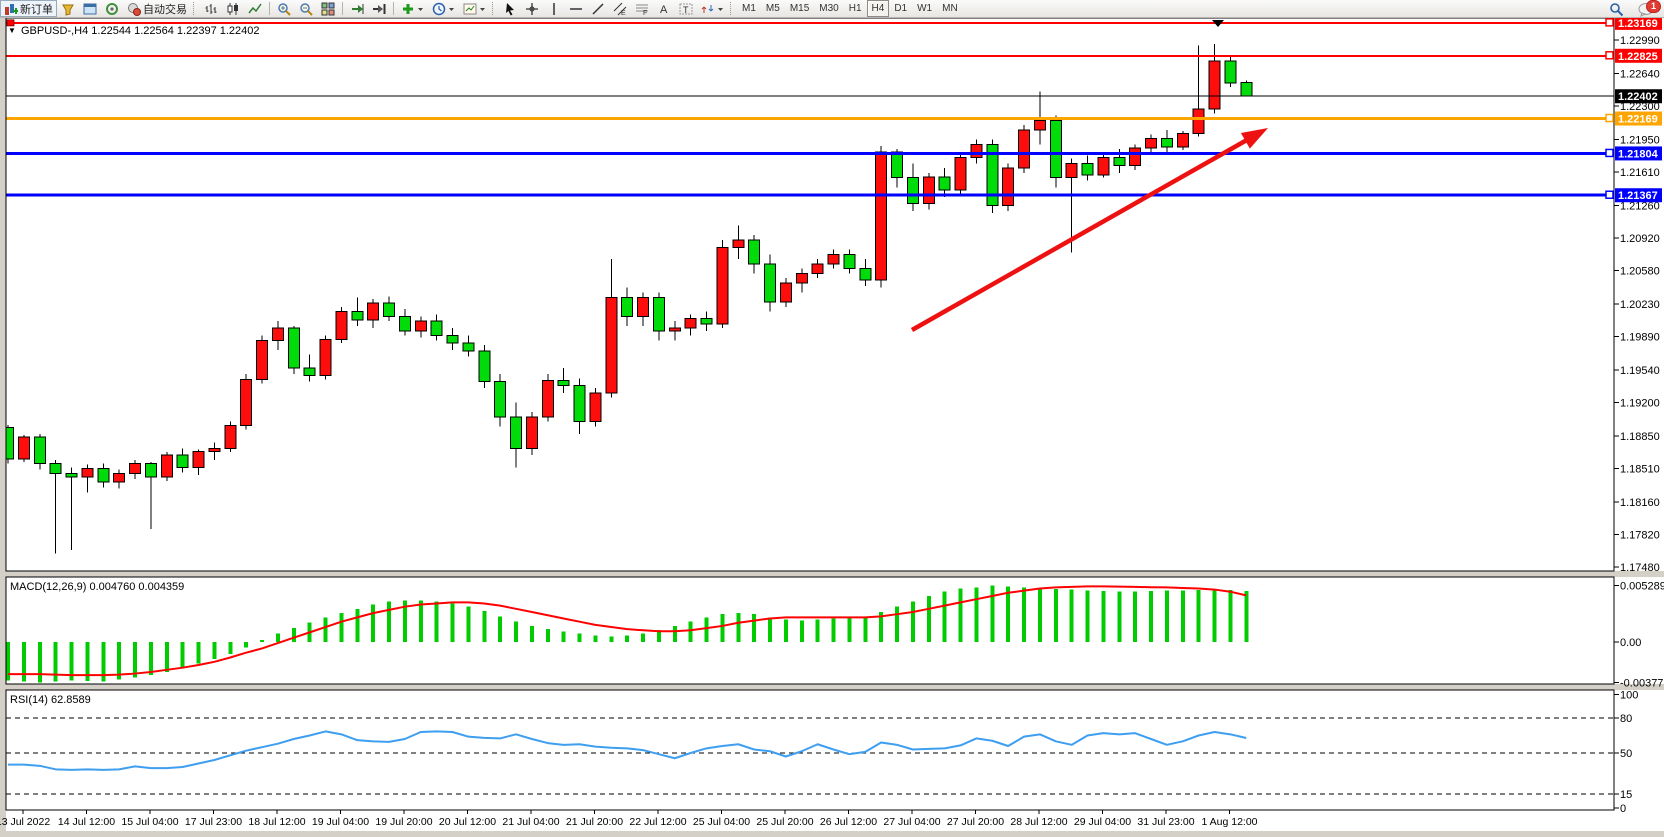 This screenshot has height=837, width=1664. Describe the element at coordinates (598, 8) in the screenshot. I see `trendline-button` at that location.